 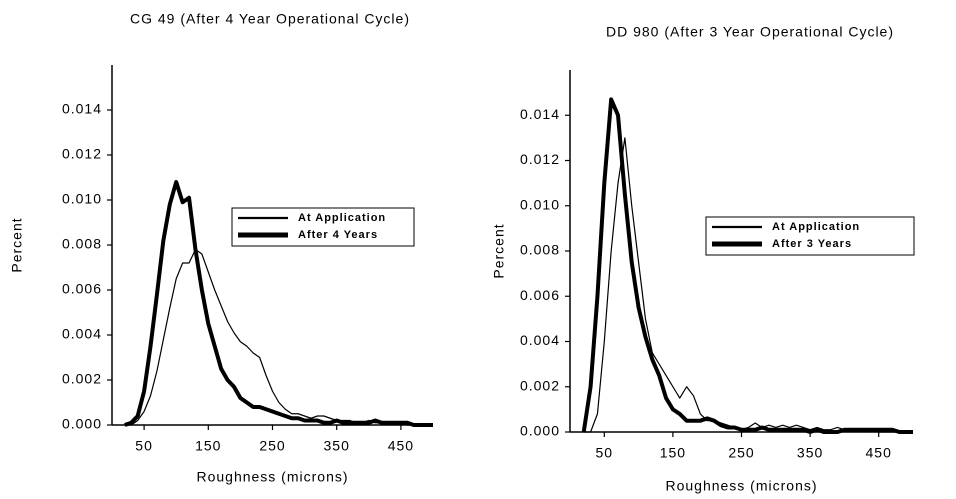 What do you see at coordinates (812, 244) in the screenshot?
I see `legend-label: After 3 Years` at bounding box center [812, 244].